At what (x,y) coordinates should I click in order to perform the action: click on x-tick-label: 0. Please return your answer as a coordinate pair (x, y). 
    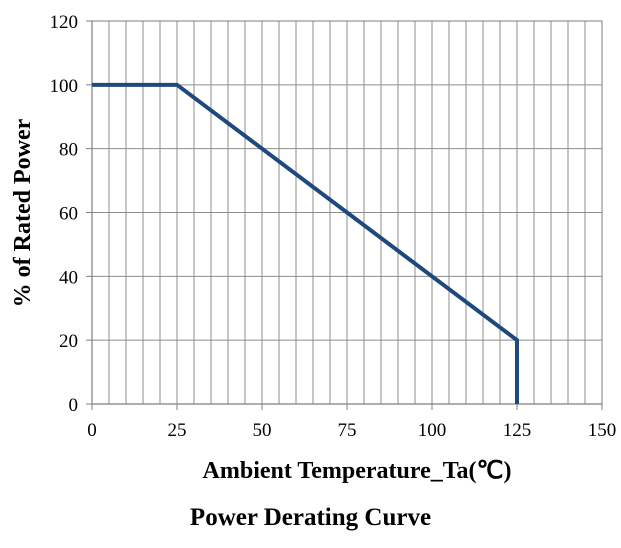
    Looking at the image, I should click on (92, 430).